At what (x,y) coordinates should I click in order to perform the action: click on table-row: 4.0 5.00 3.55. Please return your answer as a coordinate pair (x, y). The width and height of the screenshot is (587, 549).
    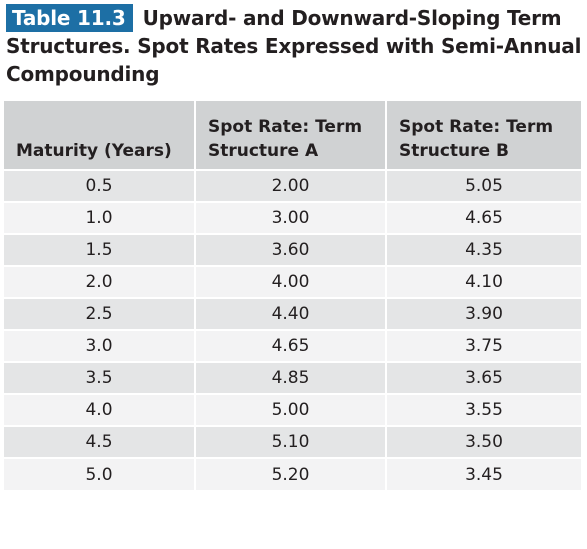
    Looking at the image, I should click on (292, 409).